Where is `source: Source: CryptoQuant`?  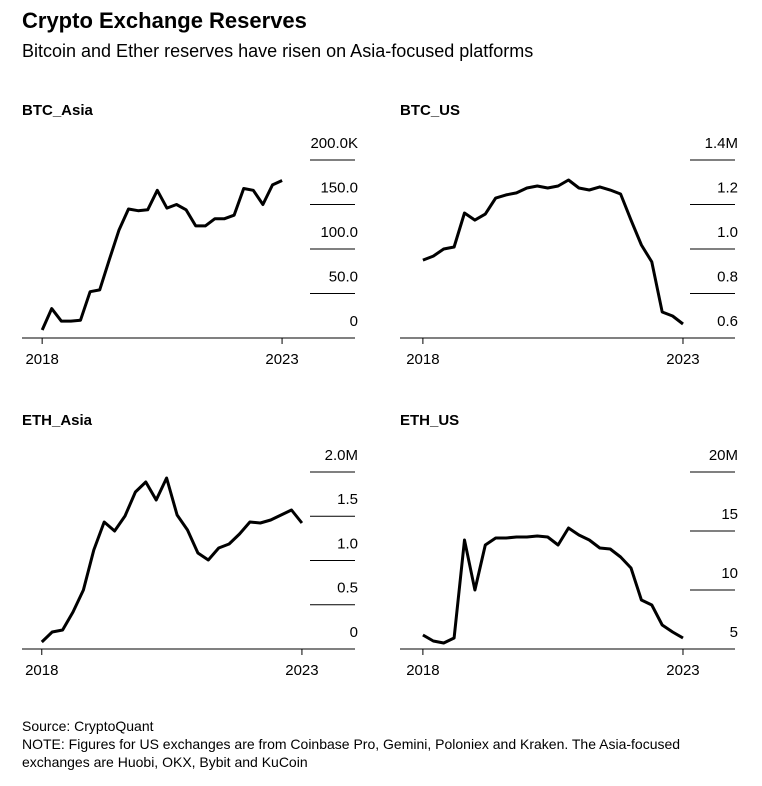
source: Source: CryptoQuant is located at coordinates (88, 726).